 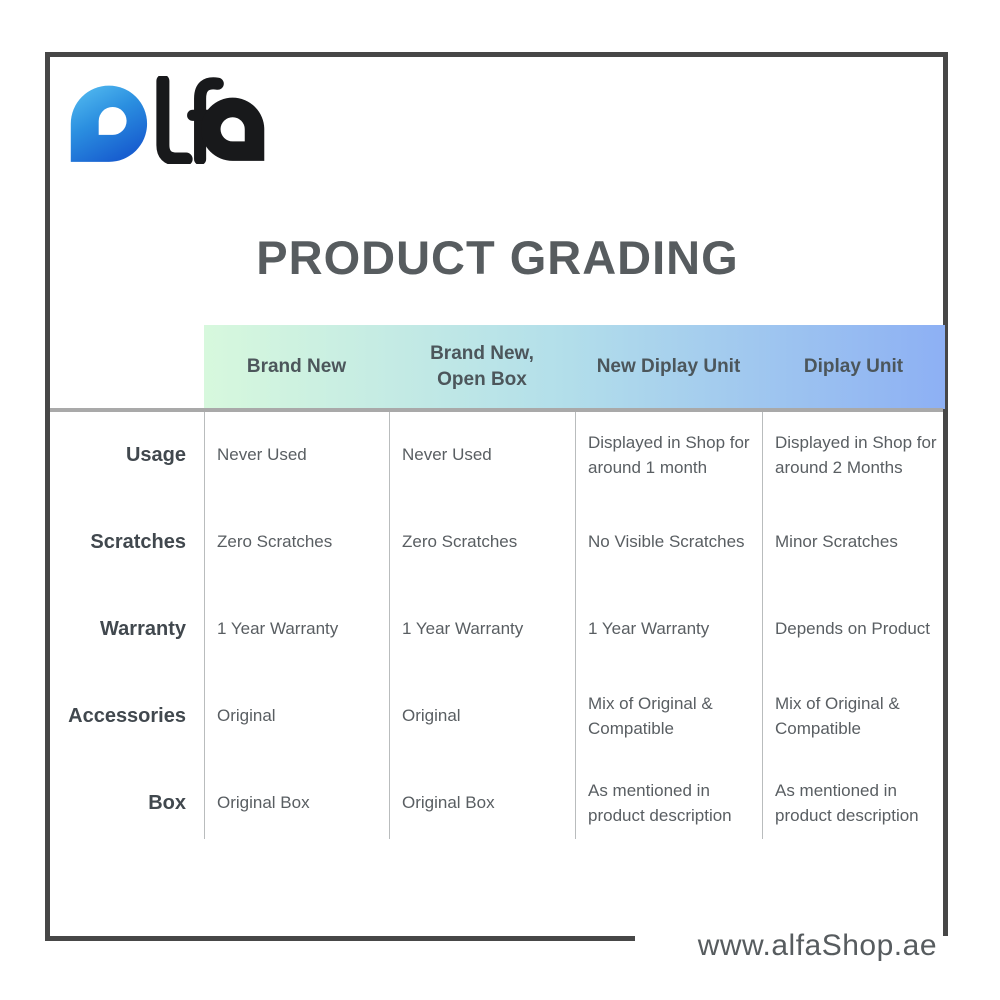 What do you see at coordinates (296, 367) in the screenshot?
I see `column-header-brand-new: Brand New` at bounding box center [296, 367].